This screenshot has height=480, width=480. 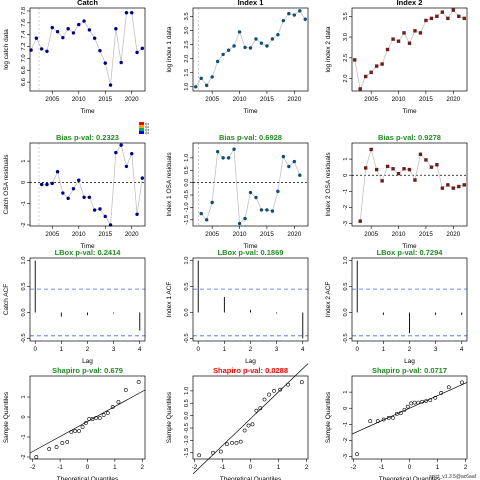 What do you see at coordinates (187, 207) in the screenshot?
I see `y-tick-label: -1.0` at bounding box center [187, 207].